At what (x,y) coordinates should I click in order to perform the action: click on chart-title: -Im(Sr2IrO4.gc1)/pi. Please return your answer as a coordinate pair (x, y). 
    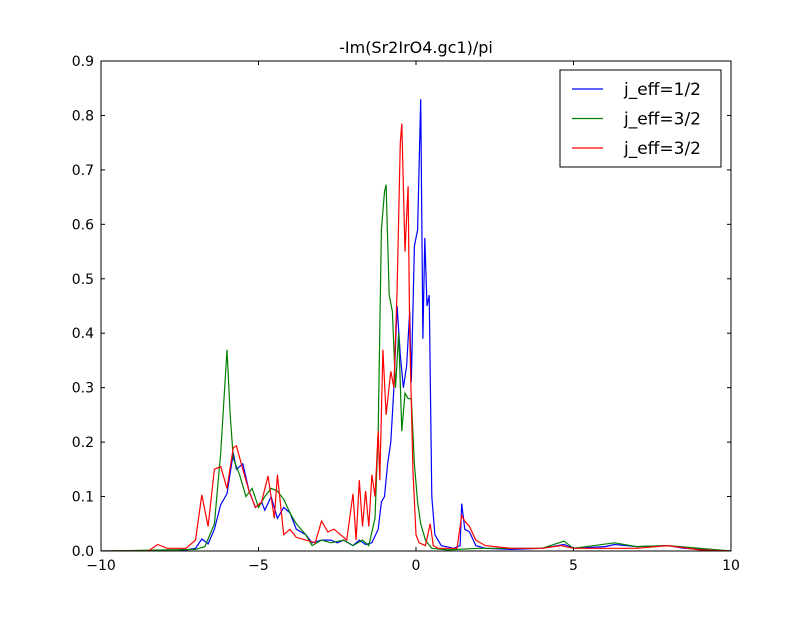
    Looking at the image, I should click on (416, 47).